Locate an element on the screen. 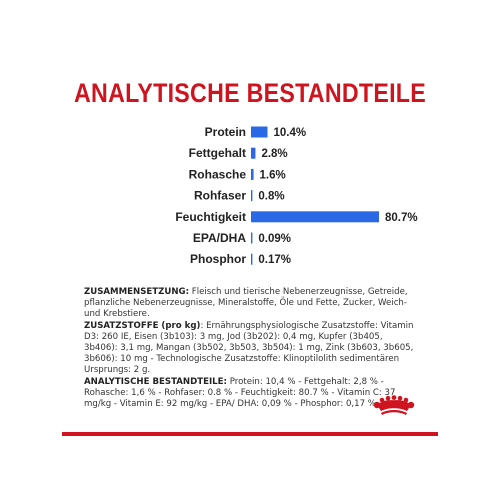 This screenshot has width=500, height=500. bottom-divider is located at coordinates (250, 434).